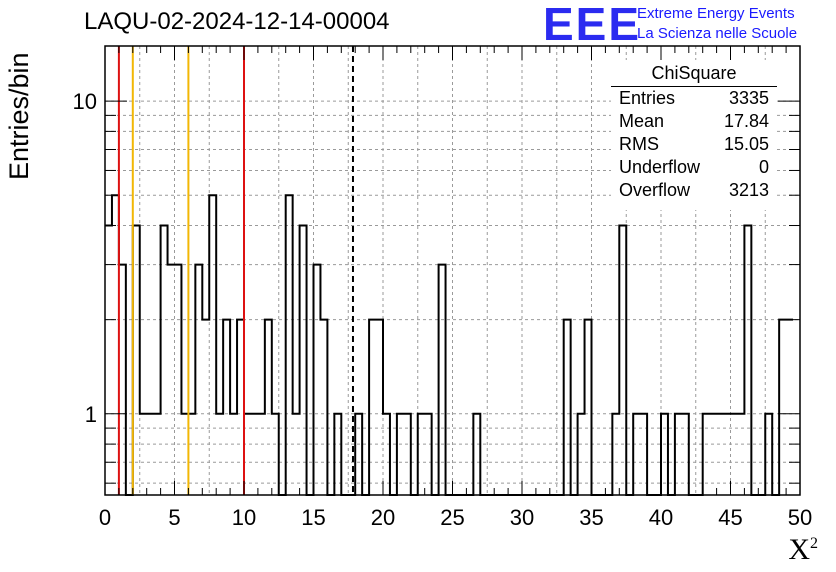  Describe the element at coordinates (244, 517) in the screenshot. I see `x-tick-label: 10` at that location.